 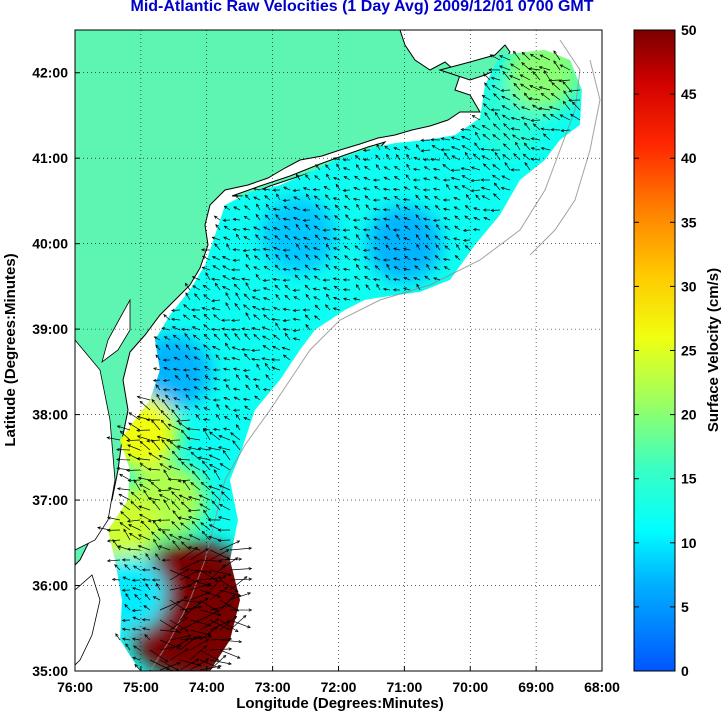 What do you see at coordinates (689, 30) in the screenshot?
I see `colorbar-tick-label: 50` at bounding box center [689, 30].